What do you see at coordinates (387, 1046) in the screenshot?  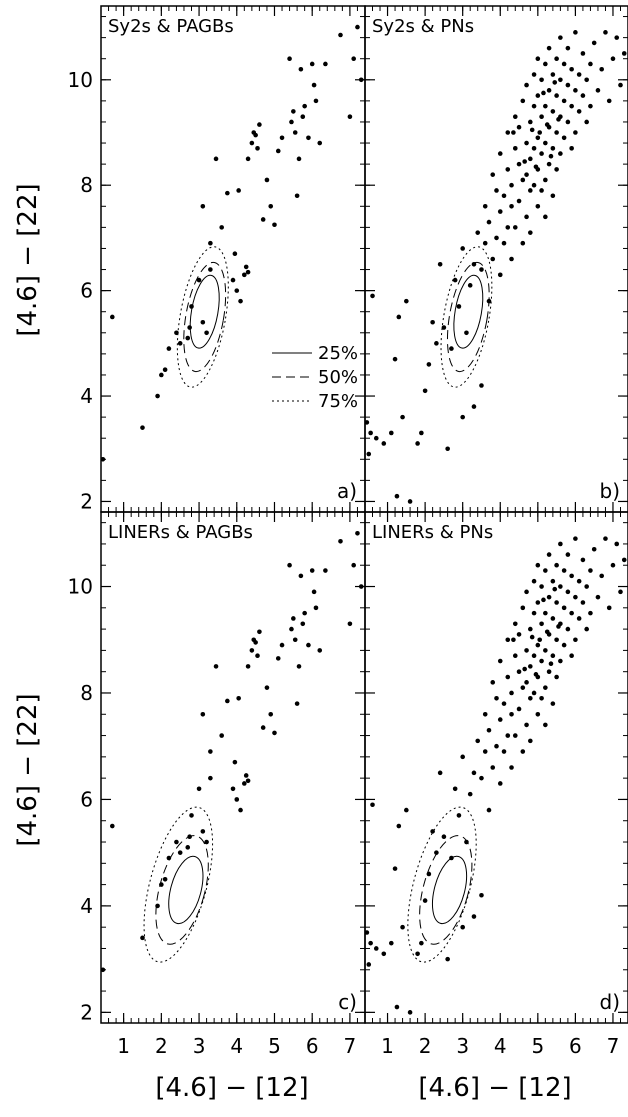 I see `x-tick-label: 1` at bounding box center [387, 1046].